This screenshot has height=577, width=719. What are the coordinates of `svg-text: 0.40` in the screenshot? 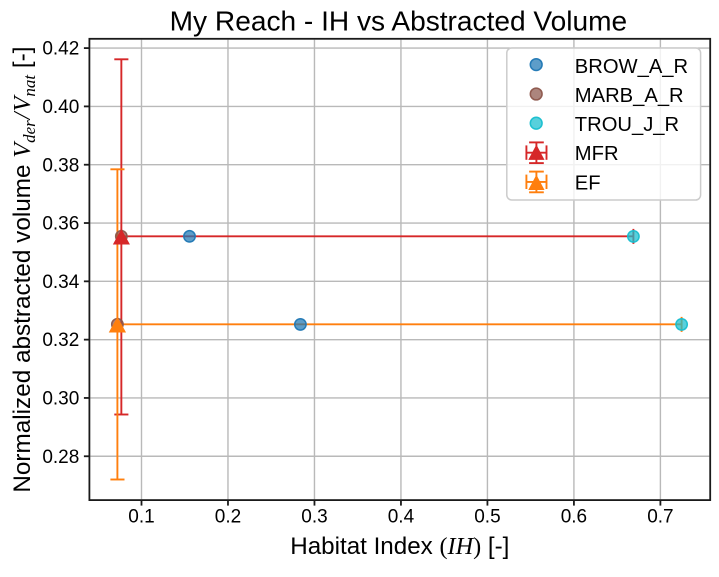 It's located at (60, 107).